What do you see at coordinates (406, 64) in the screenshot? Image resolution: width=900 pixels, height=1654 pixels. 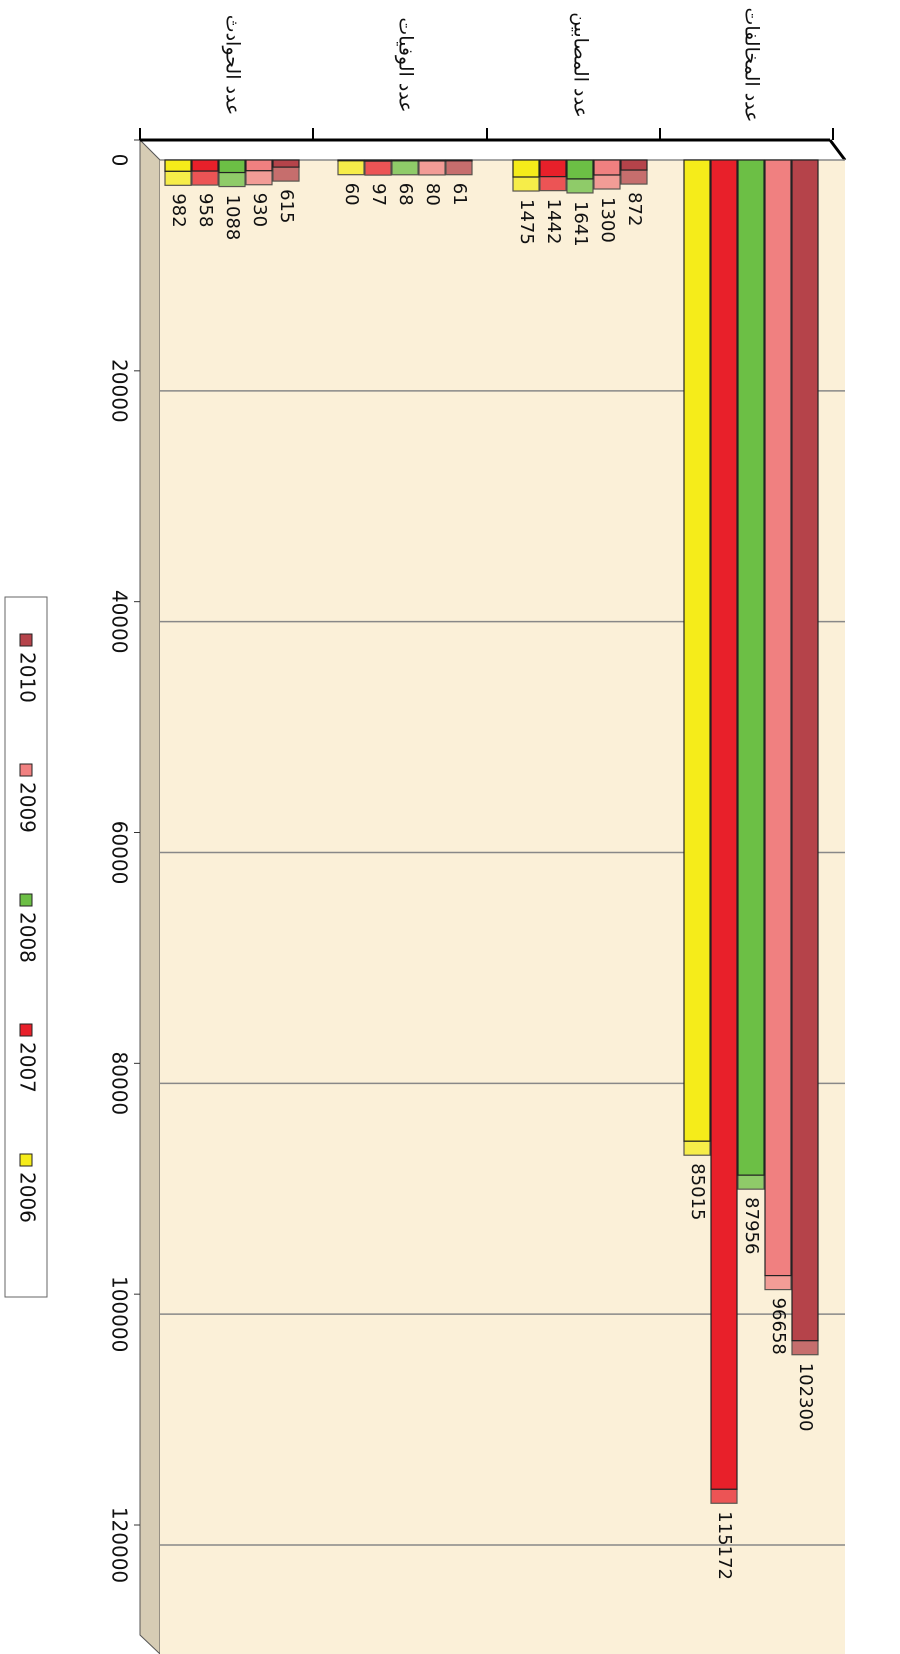 I see `x-tick-label: عدد الوفيات` at bounding box center [406, 64].